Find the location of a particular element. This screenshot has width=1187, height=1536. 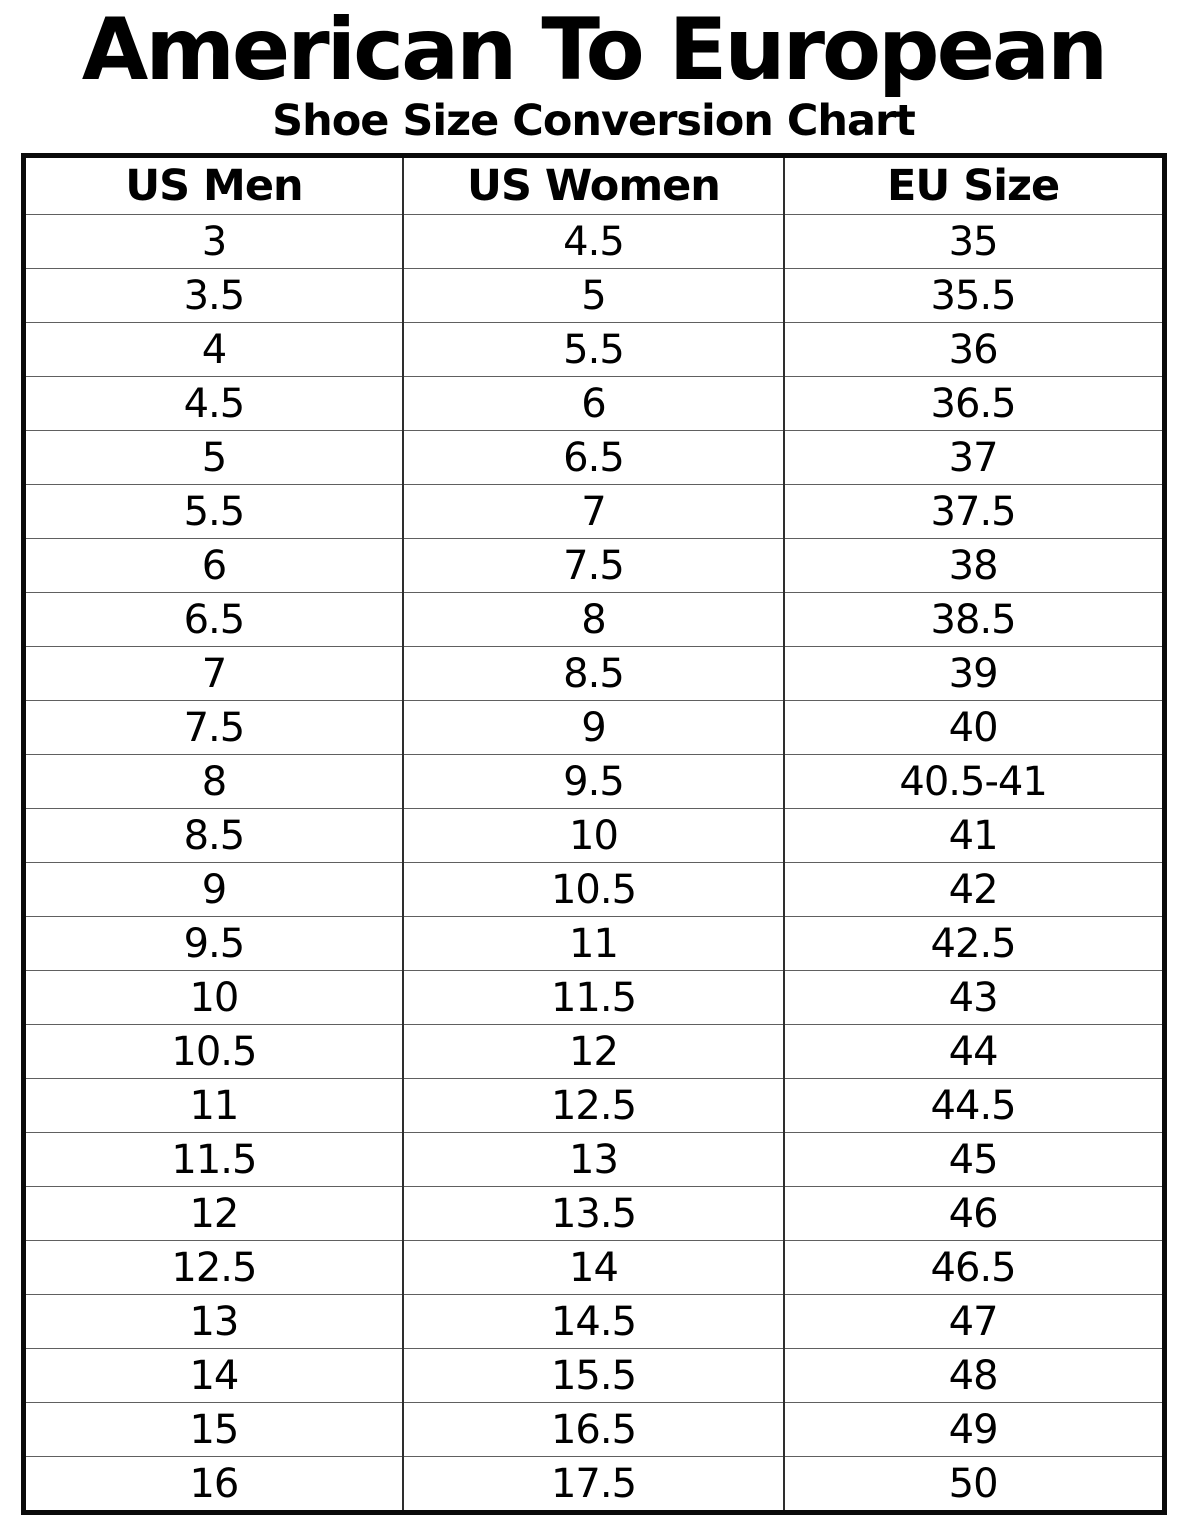

cell-us-men: 3 is located at coordinates (213, 241).